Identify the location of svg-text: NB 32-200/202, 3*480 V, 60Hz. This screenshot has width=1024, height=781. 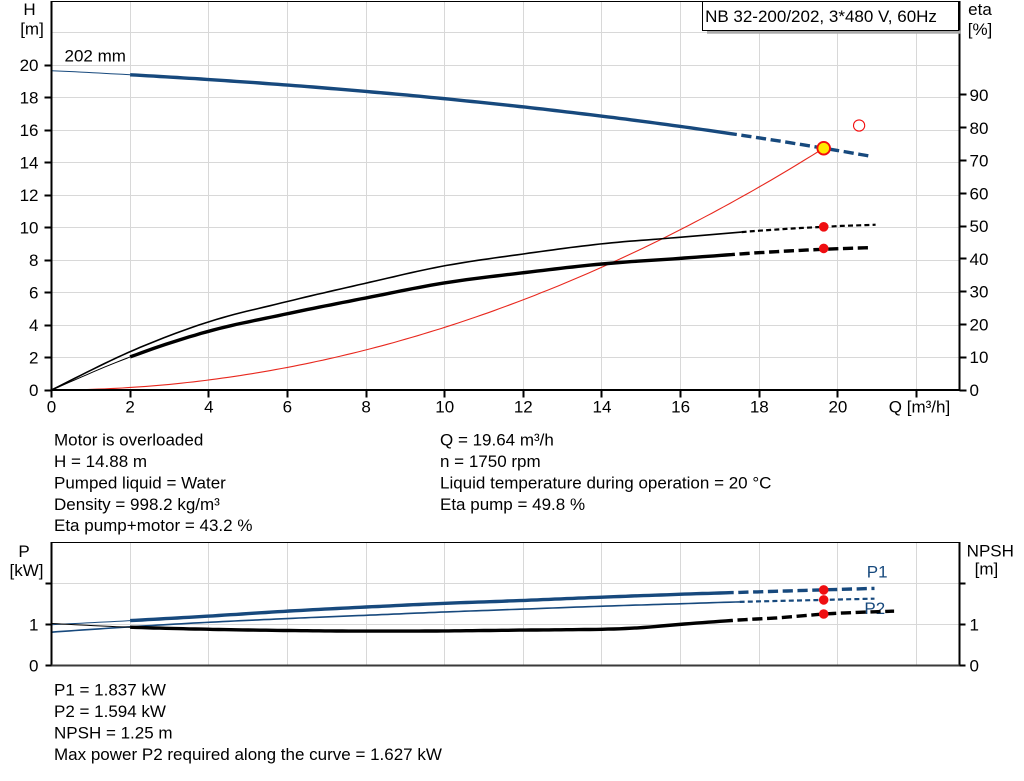
(821, 16).